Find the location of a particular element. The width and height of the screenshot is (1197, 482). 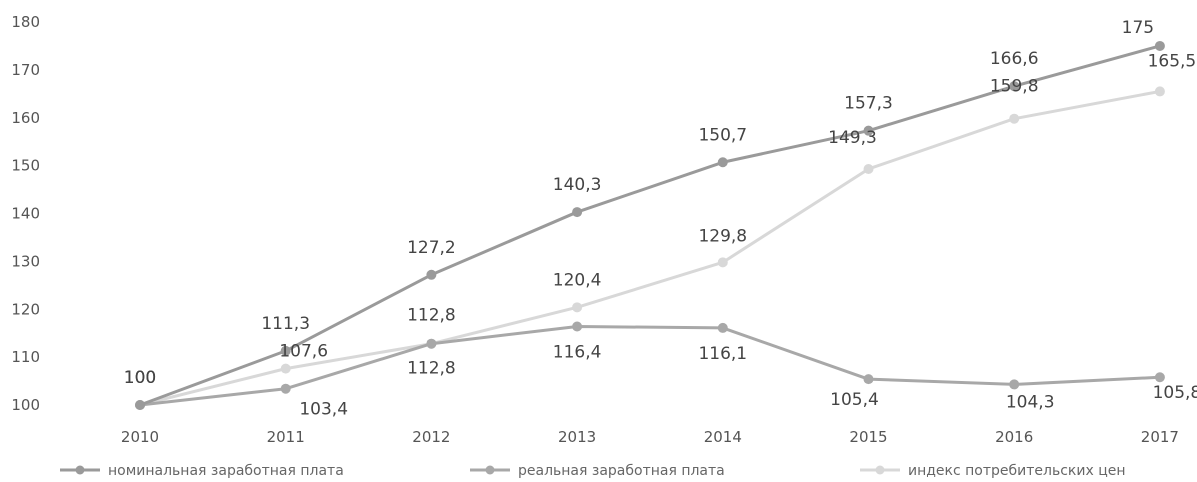

data-label: 105,8 is located at coordinates (1175, 393).